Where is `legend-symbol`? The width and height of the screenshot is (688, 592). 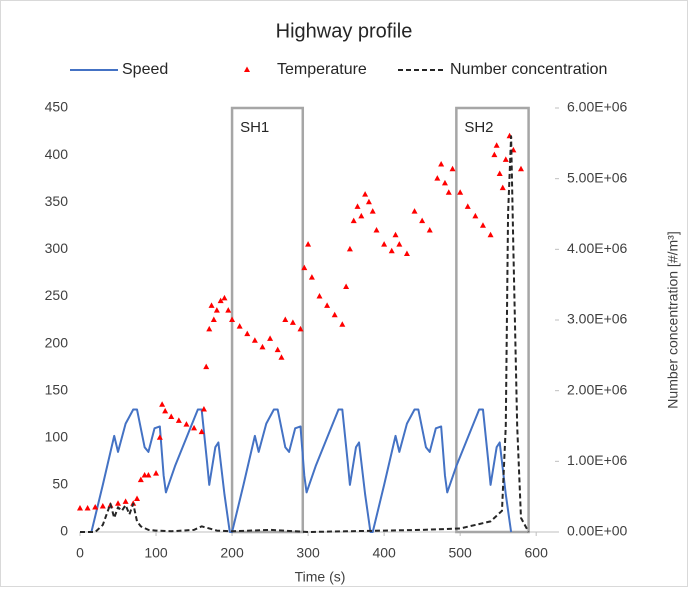 legend-symbol is located at coordinates (247, 69).